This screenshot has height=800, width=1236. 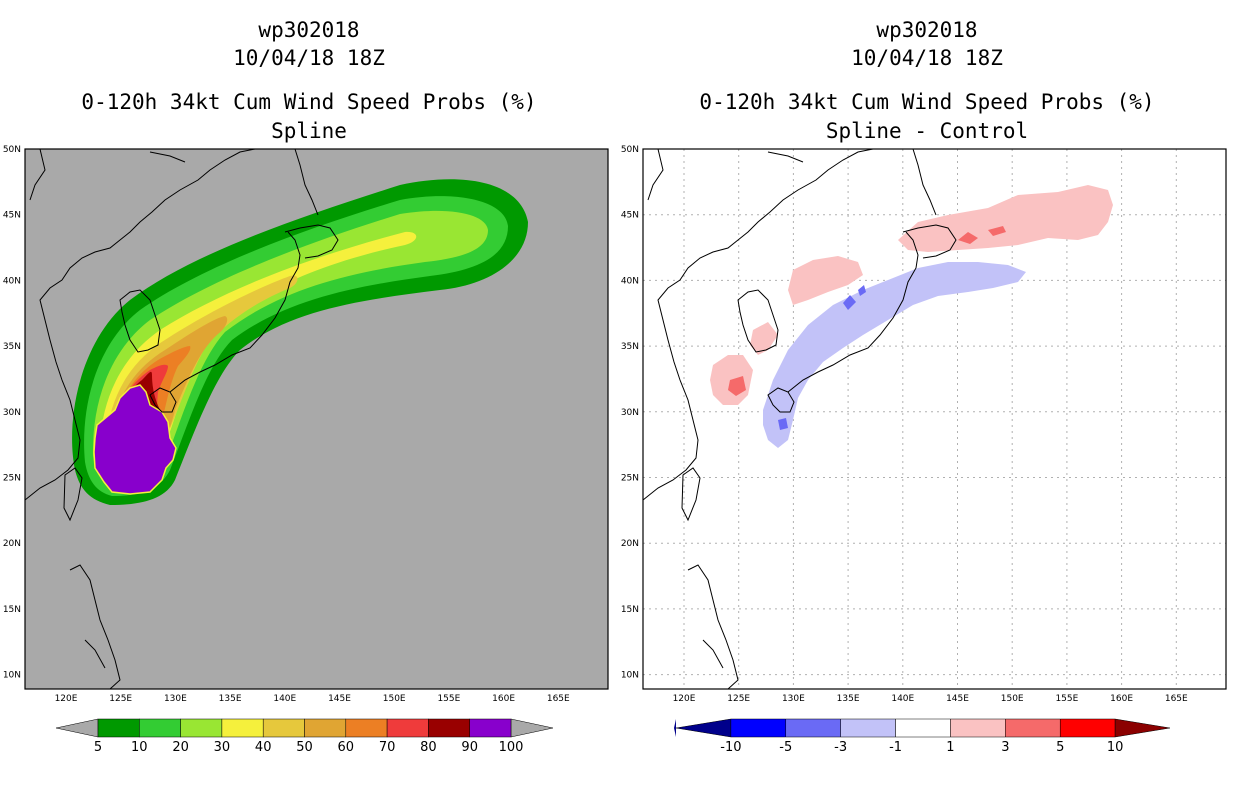 I want to click on colorbar-label: 80, so click(x=428, y=747).